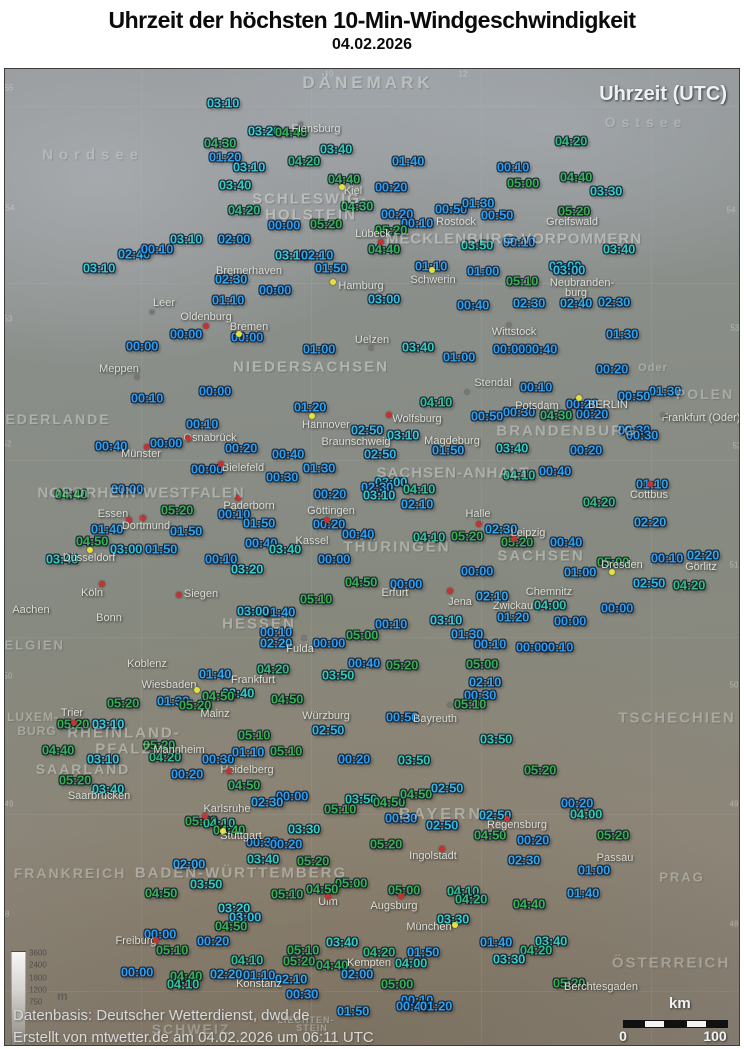 The width and height of the screenshot is (744, 1049). What do you see at coordinates (164, 303) in the screenshot?
I see `city-label: Leer` at bounding box center [164, 303].